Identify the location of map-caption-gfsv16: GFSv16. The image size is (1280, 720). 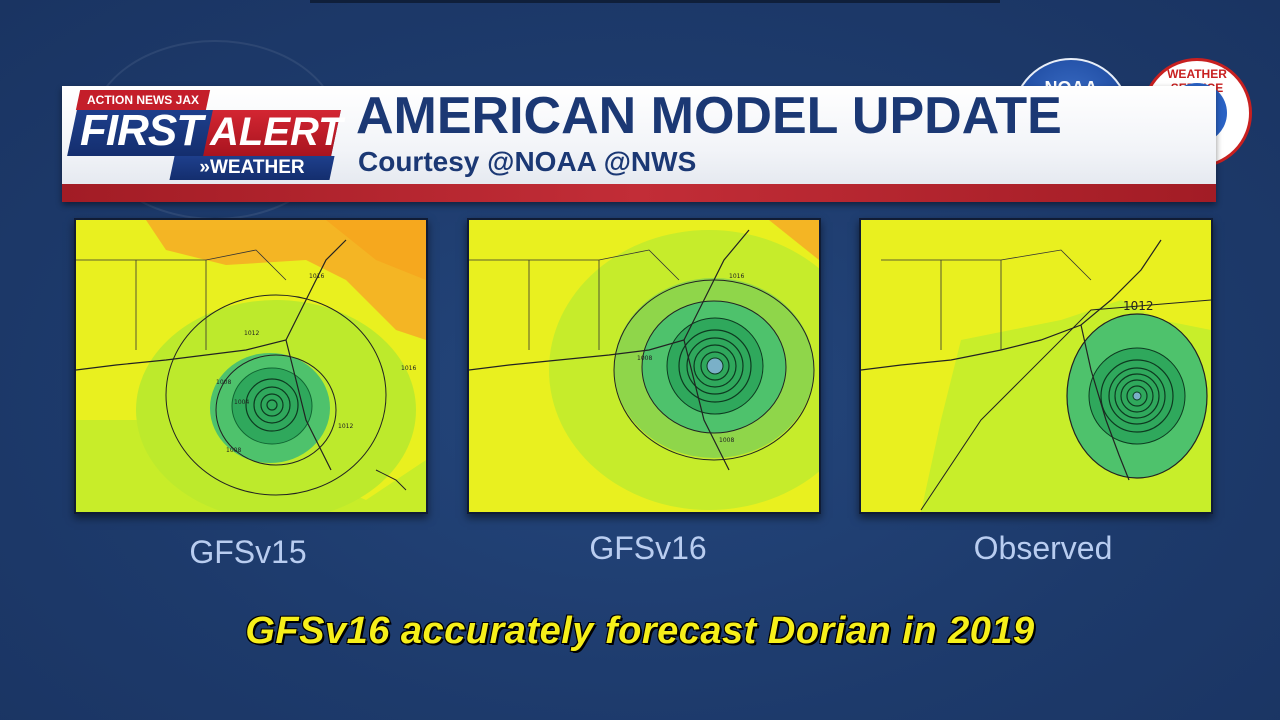
(648, 548).